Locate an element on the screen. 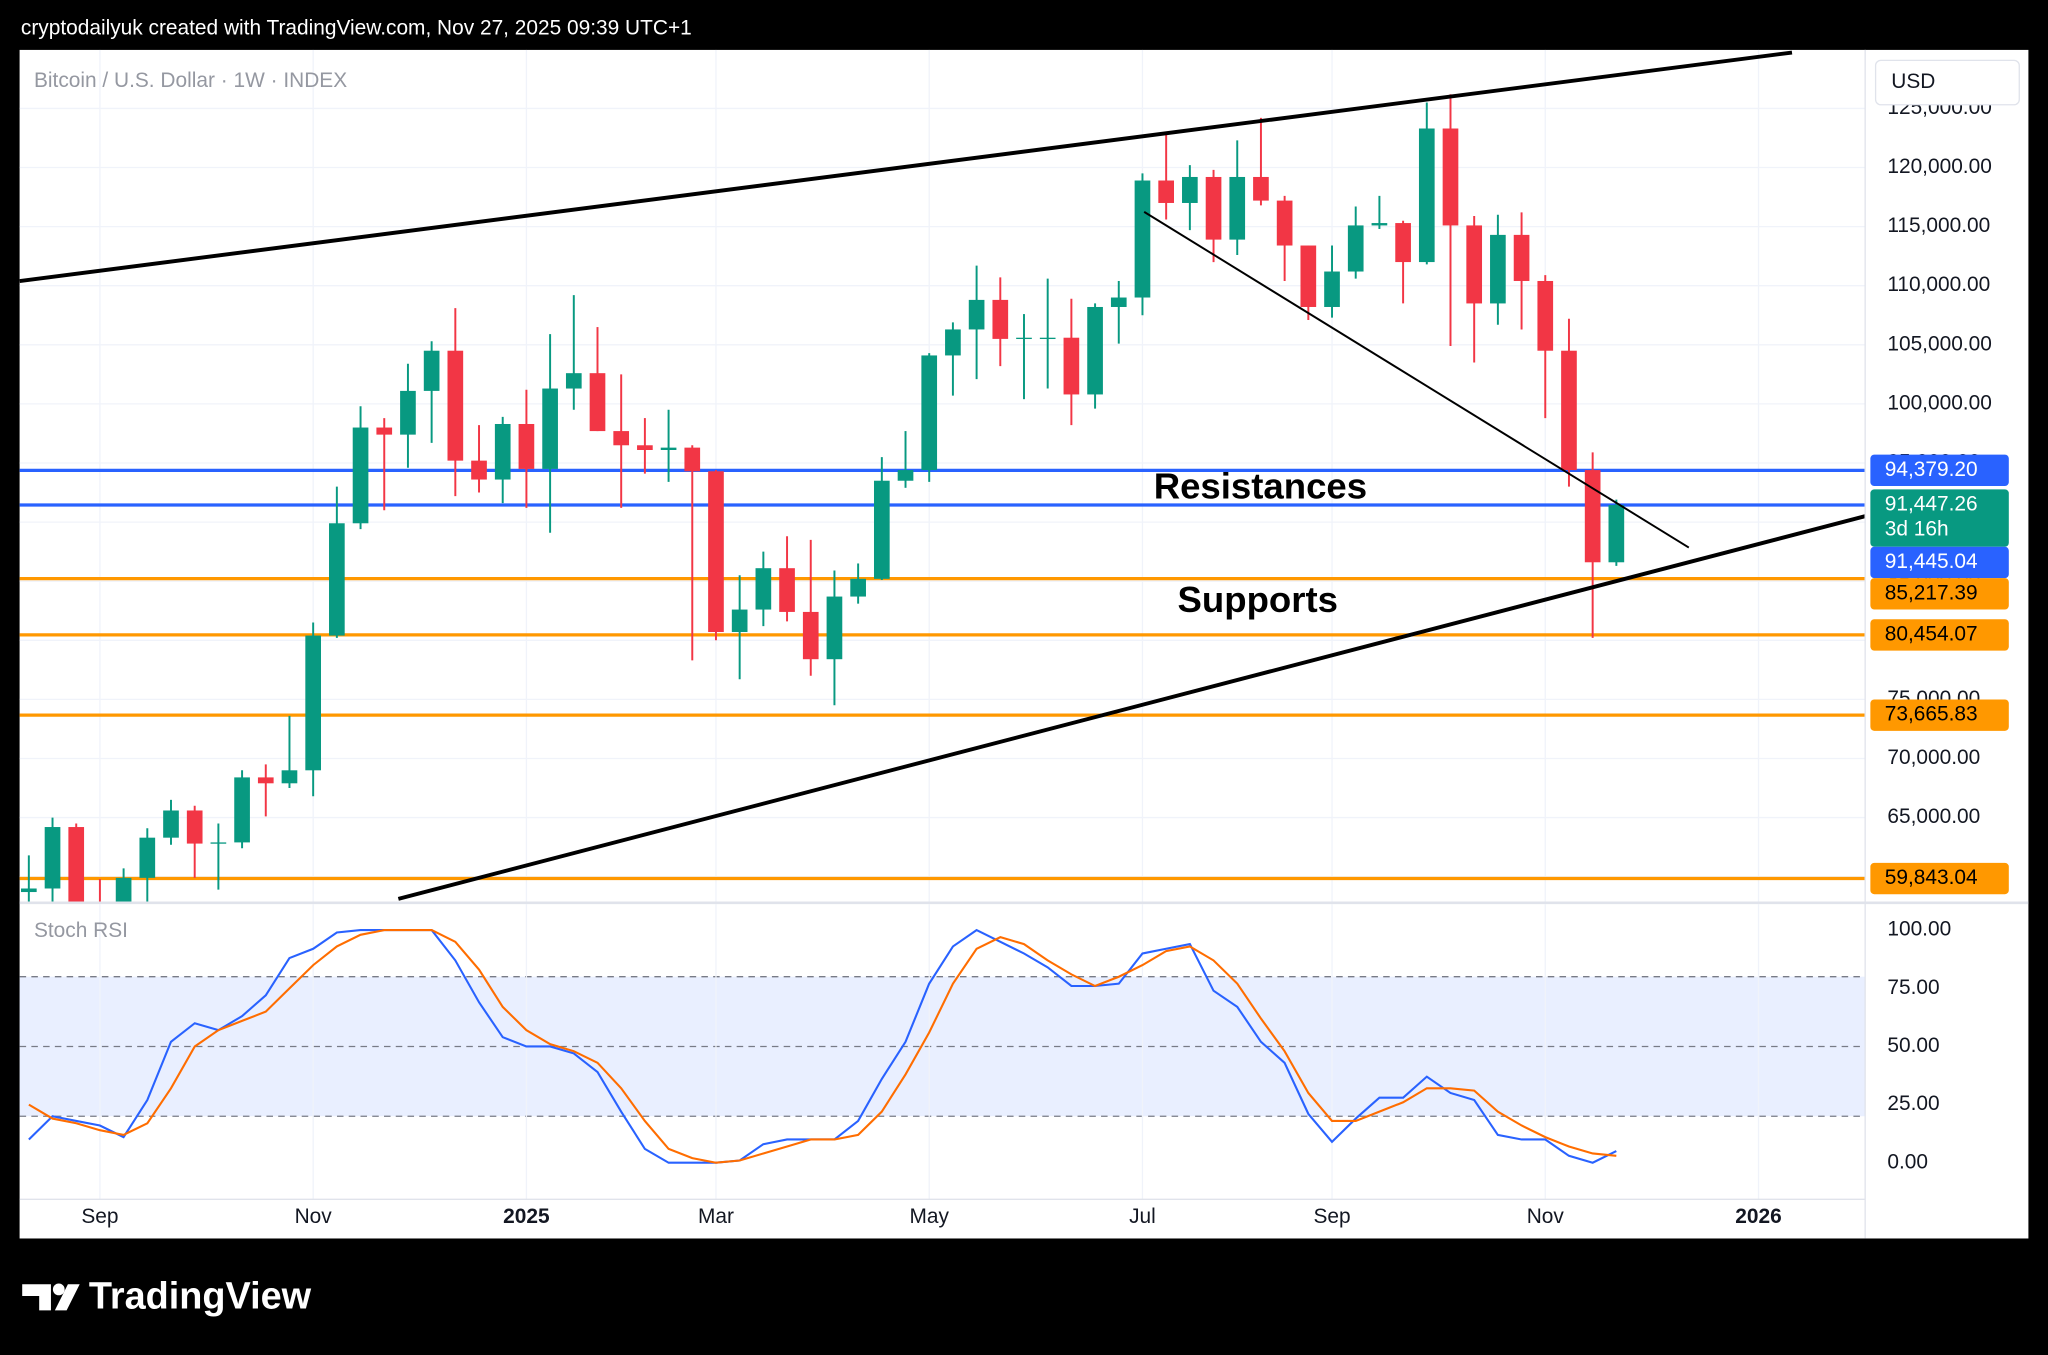  y-tick-label: 25.00 is located at coordinates (1913, 1103).